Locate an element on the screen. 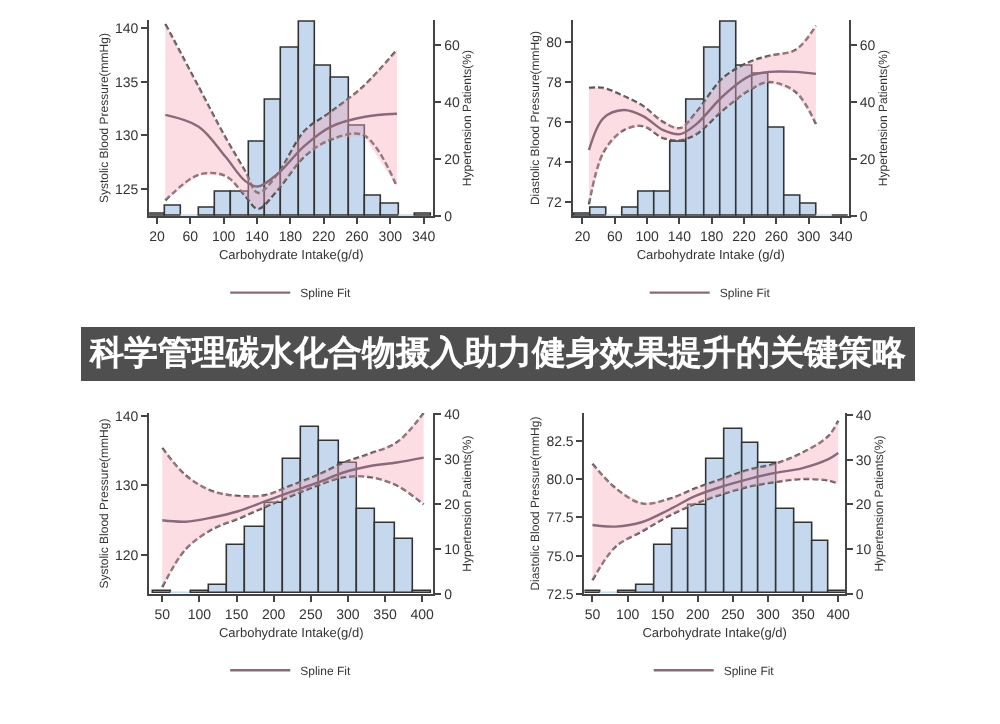 Image resolution: width=1000 pixels, height=724 pixels. text: 科学管理碳水化合物摄入助力健身效果提升的关键策略 is located at coordinates (498, 354).